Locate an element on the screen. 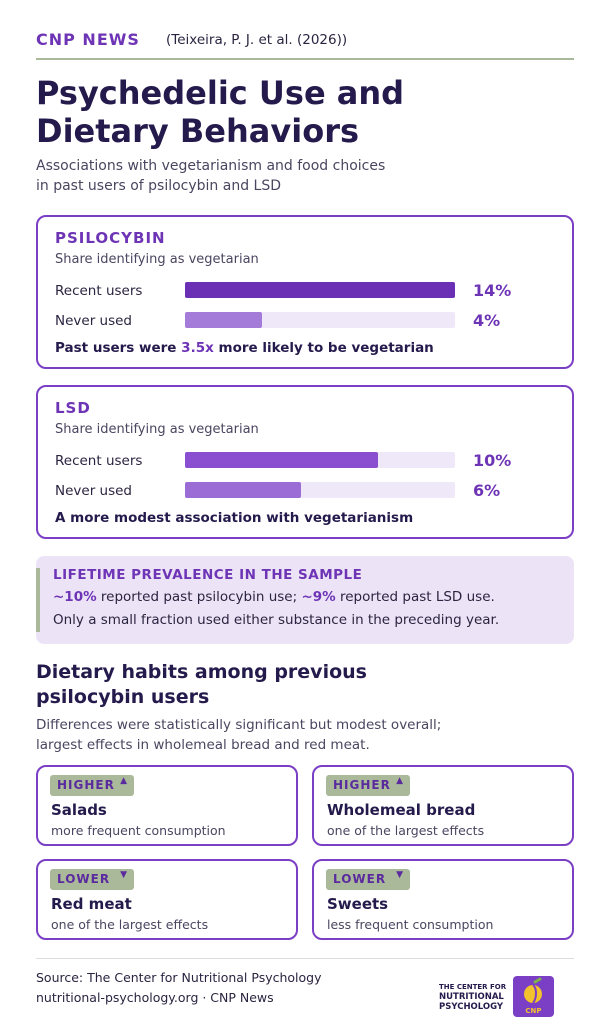 The image size is (610, 1024). footer-divider is located at coordinates (305, 958).